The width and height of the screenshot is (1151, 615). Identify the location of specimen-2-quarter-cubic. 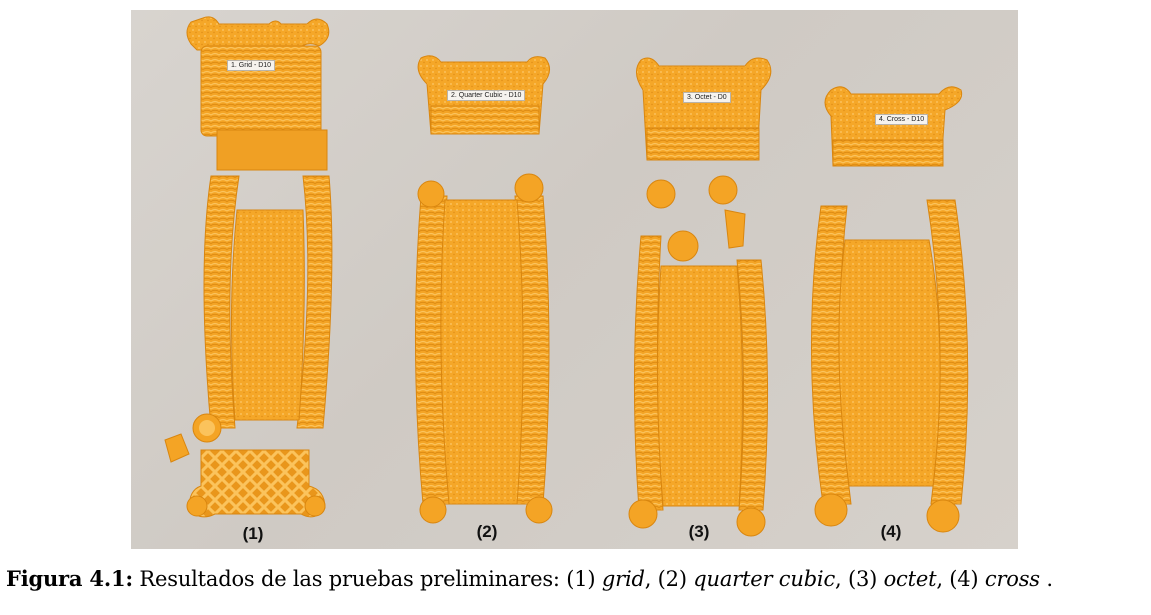
(483, 289).